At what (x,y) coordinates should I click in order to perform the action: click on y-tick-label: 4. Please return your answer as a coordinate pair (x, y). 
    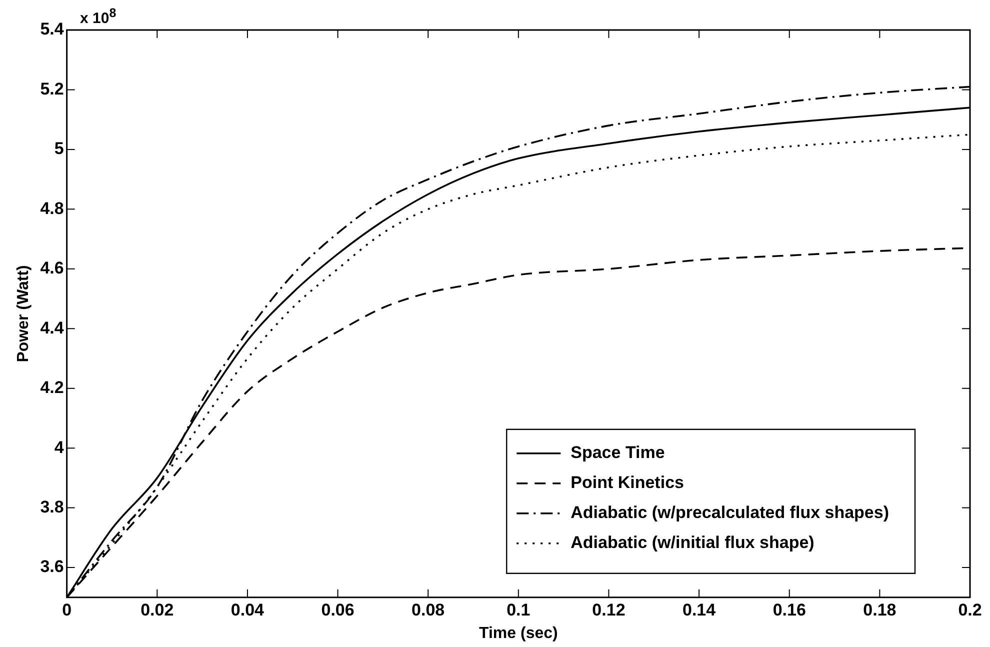
    Looking at the image, I should click on (59, 447).